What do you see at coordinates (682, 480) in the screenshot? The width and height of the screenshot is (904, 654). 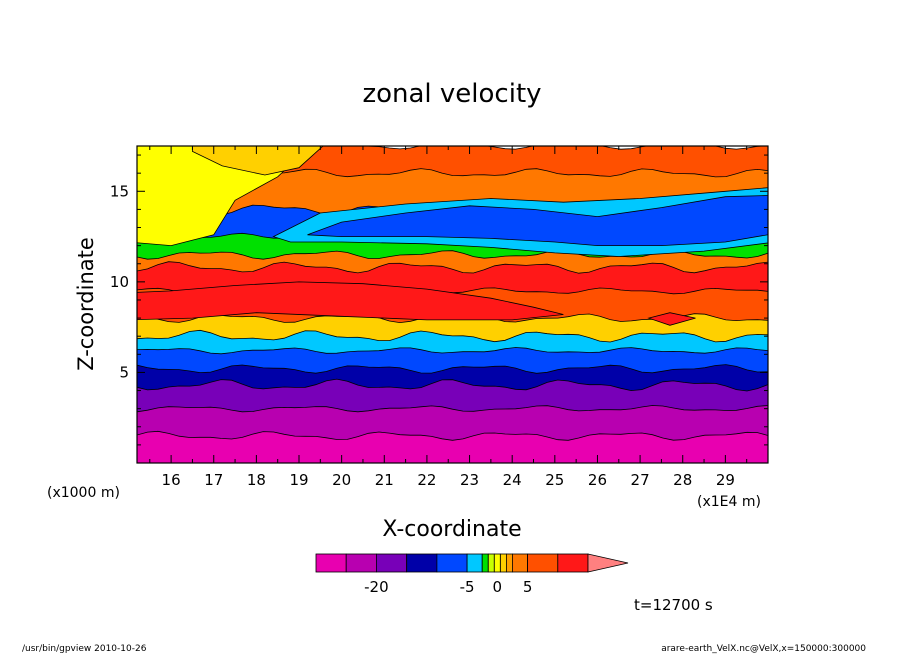 I see `x-tick-label: 28` at bounding box center [682, 480].